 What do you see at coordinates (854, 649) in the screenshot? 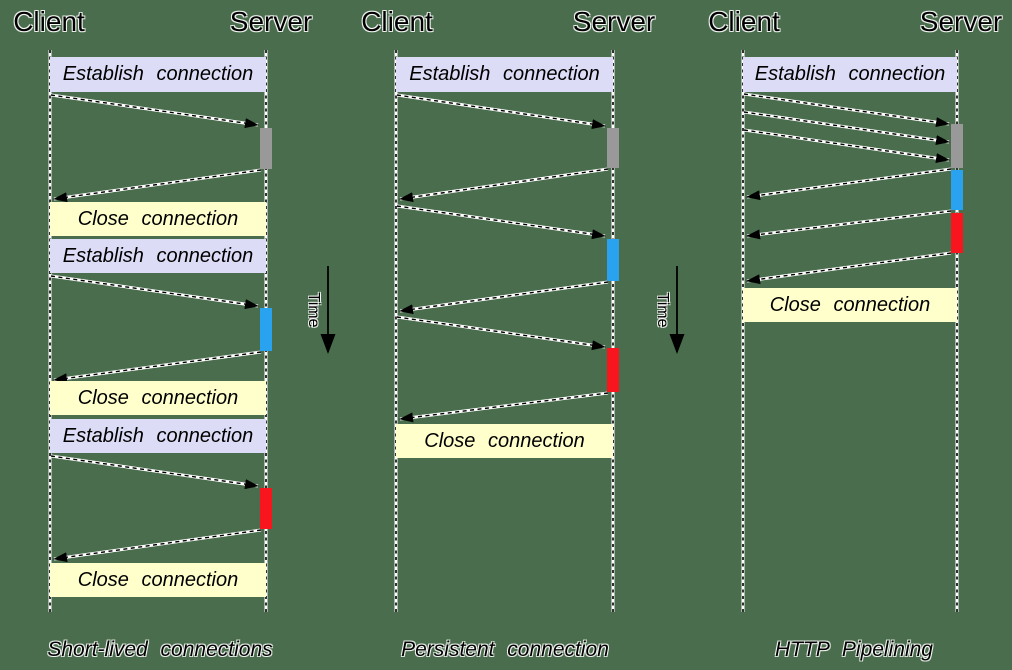
I see `caption-http-pipelining: HTTP Pipelining` at bounding box center [854, 649].